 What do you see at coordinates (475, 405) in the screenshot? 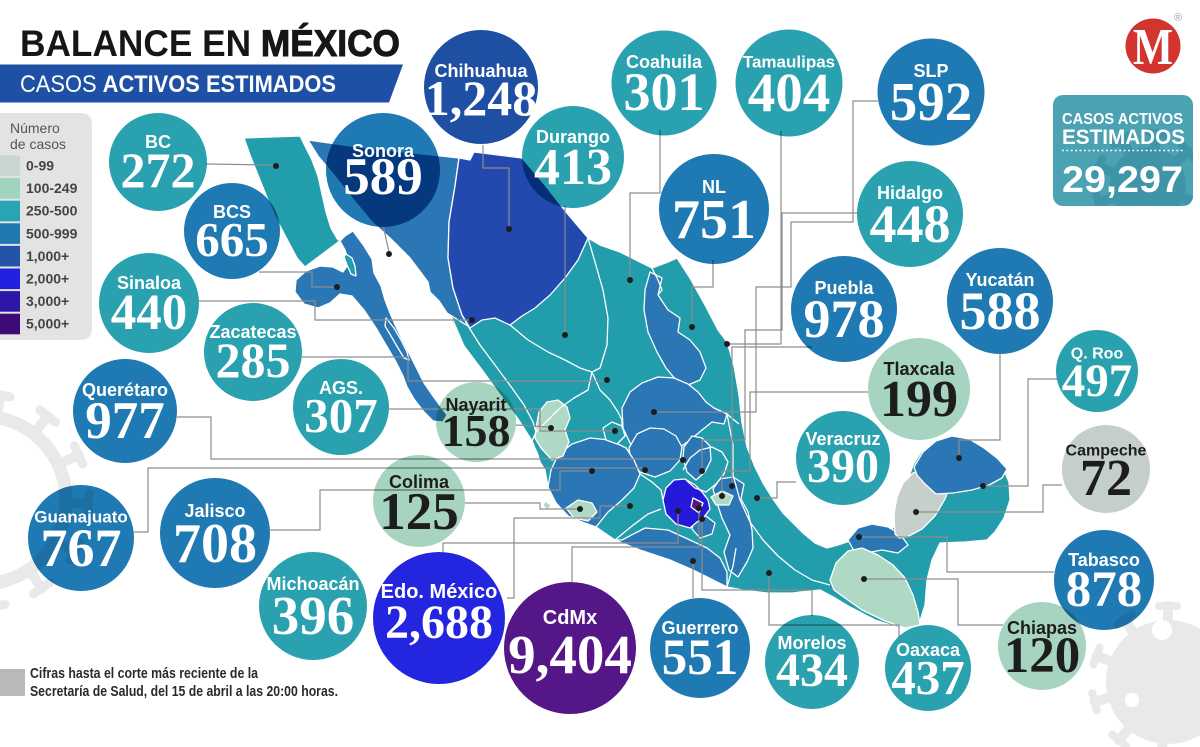
I see `svg-text: Nayarit` at bounding box center [475, 405].